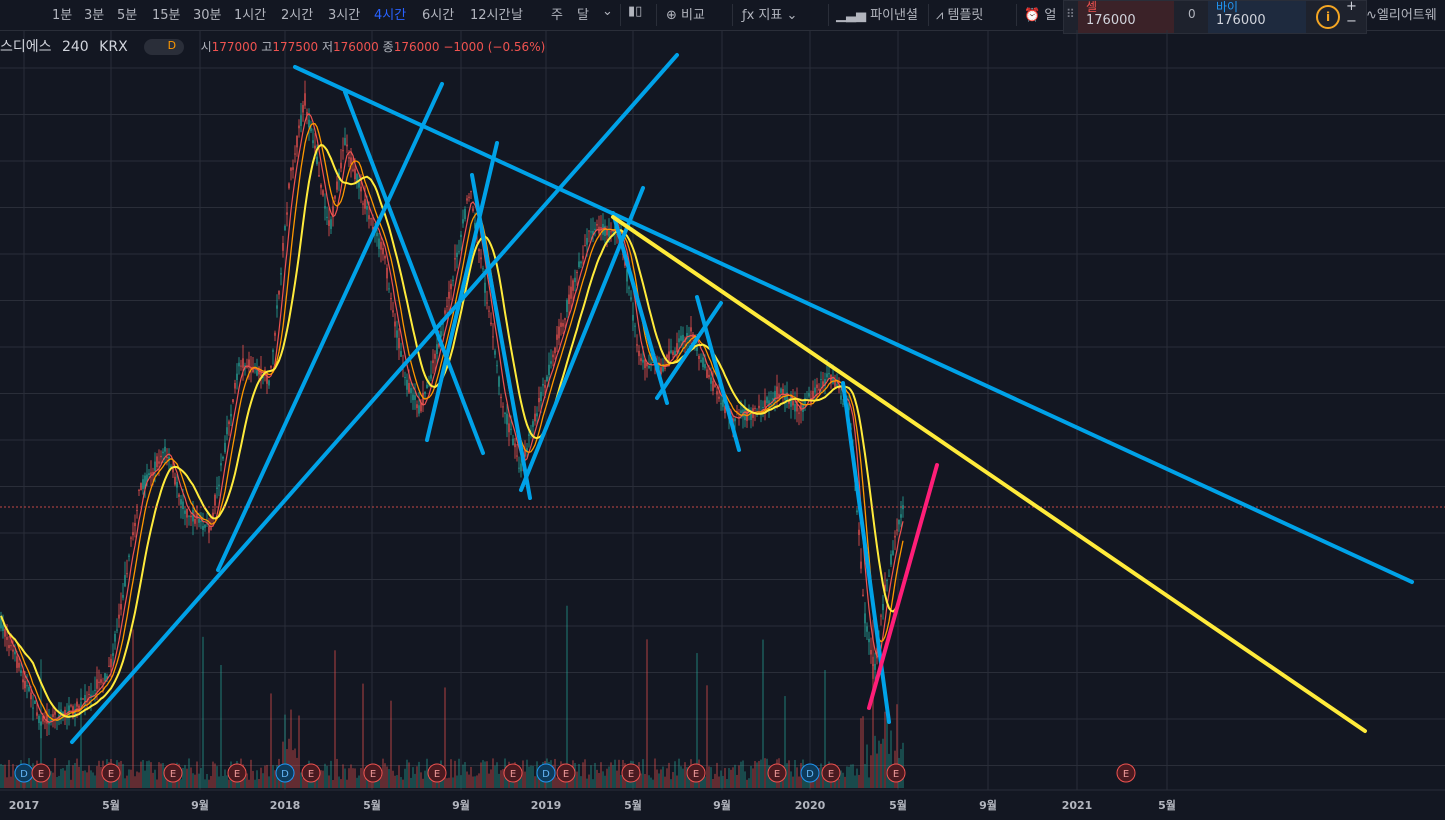 Image resolution: width=1445 pixels, height=820 pixels. I want to click on interval-3: 15분, so click(166, 15).